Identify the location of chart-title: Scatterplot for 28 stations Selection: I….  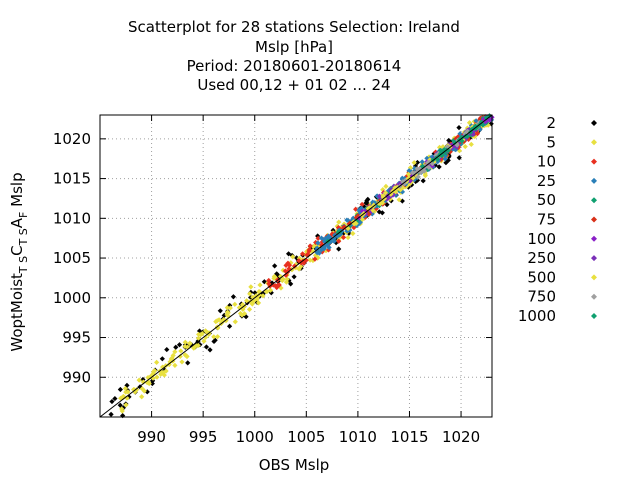
(294, 56).